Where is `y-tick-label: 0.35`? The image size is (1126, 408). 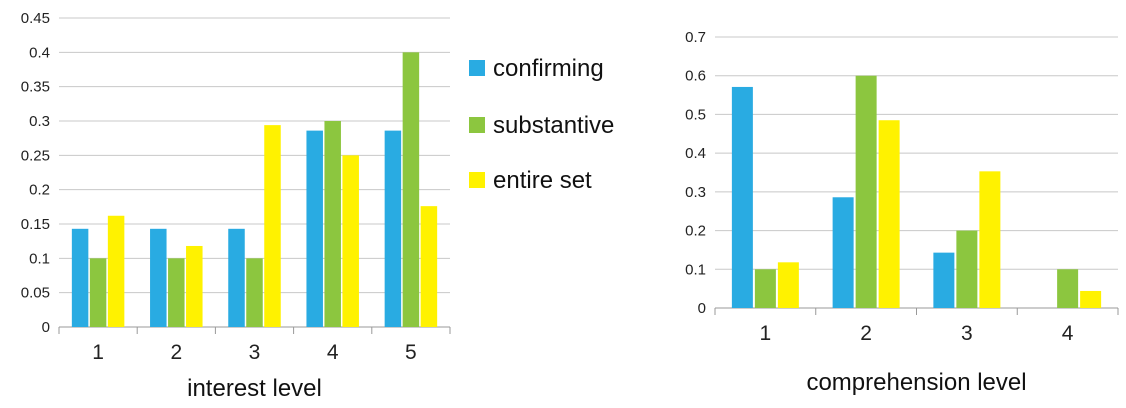 y-tick-label: 0.35 is located at coordinates (35, 87).